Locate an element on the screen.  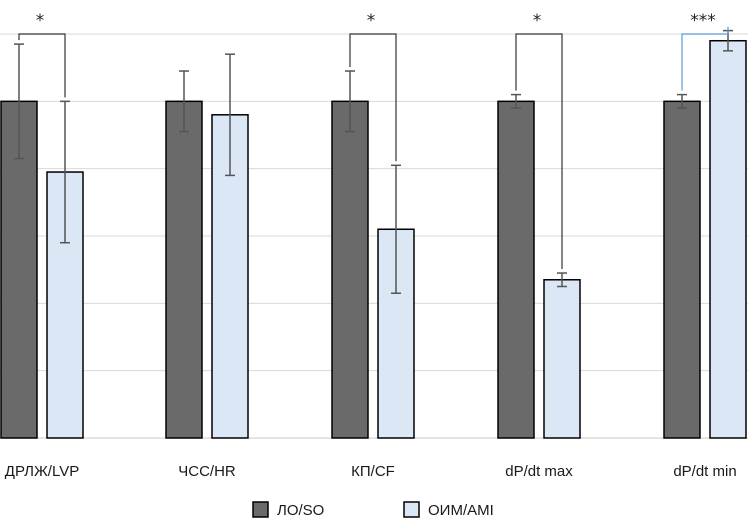
category-label-1: ЧСС/HR is located at coordinates (207, 471).